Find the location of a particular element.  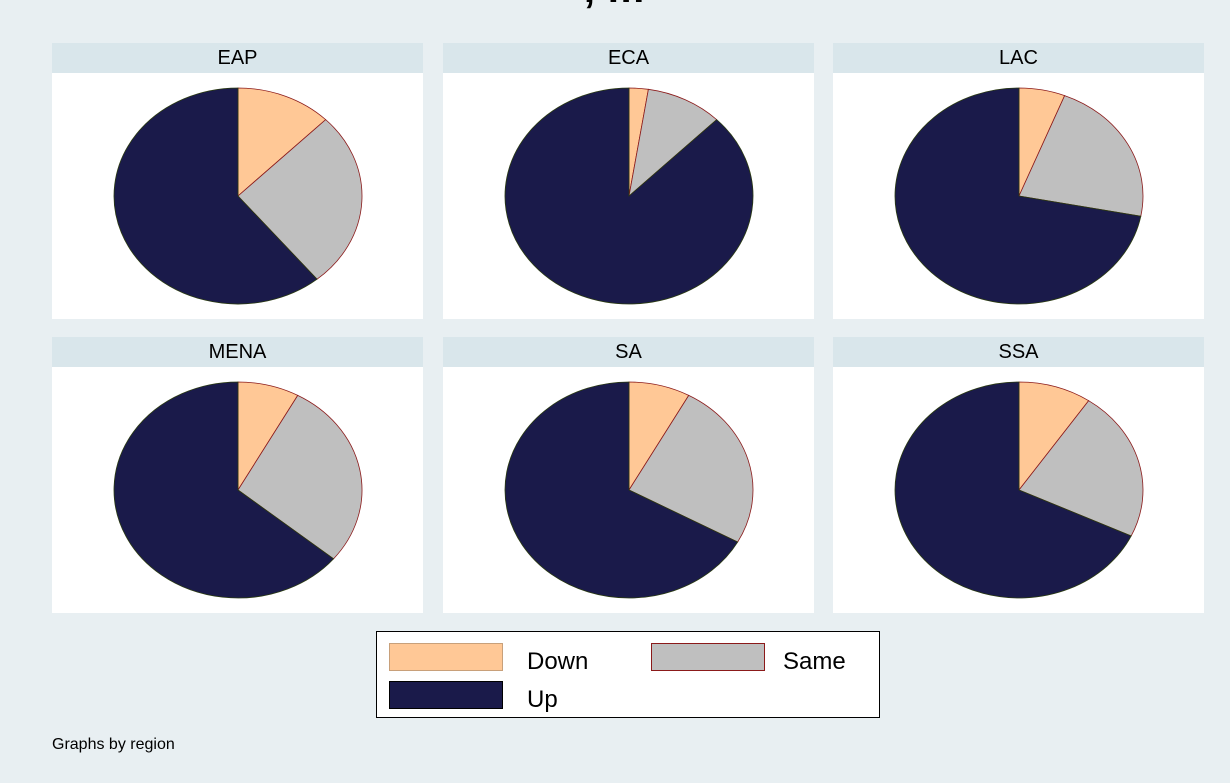

graphs-by-note: Graphs by region is located at coordinates (113, 744).